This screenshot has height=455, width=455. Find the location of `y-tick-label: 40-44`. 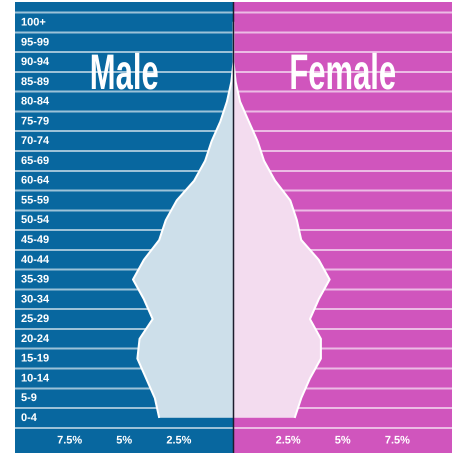

y-tick-label: 40-44 is located at coordinates (35, 260).